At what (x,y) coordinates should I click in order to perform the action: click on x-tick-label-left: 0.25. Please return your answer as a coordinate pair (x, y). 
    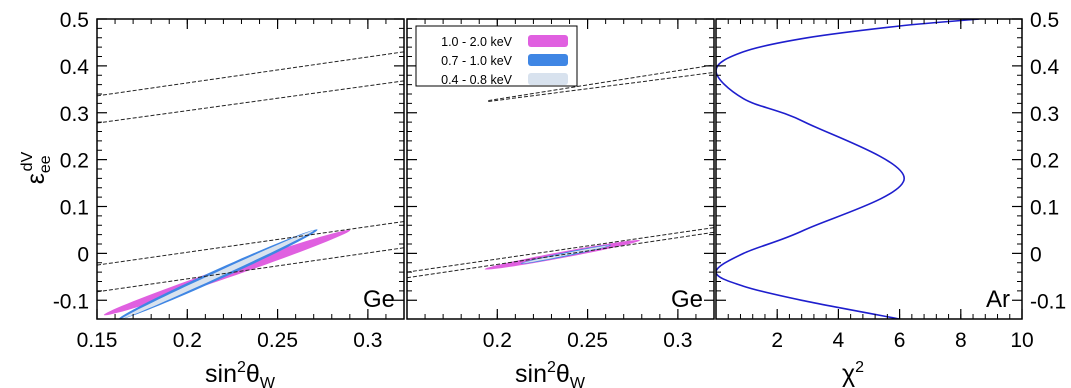
    Looking at the image, I should click on (277, 340).